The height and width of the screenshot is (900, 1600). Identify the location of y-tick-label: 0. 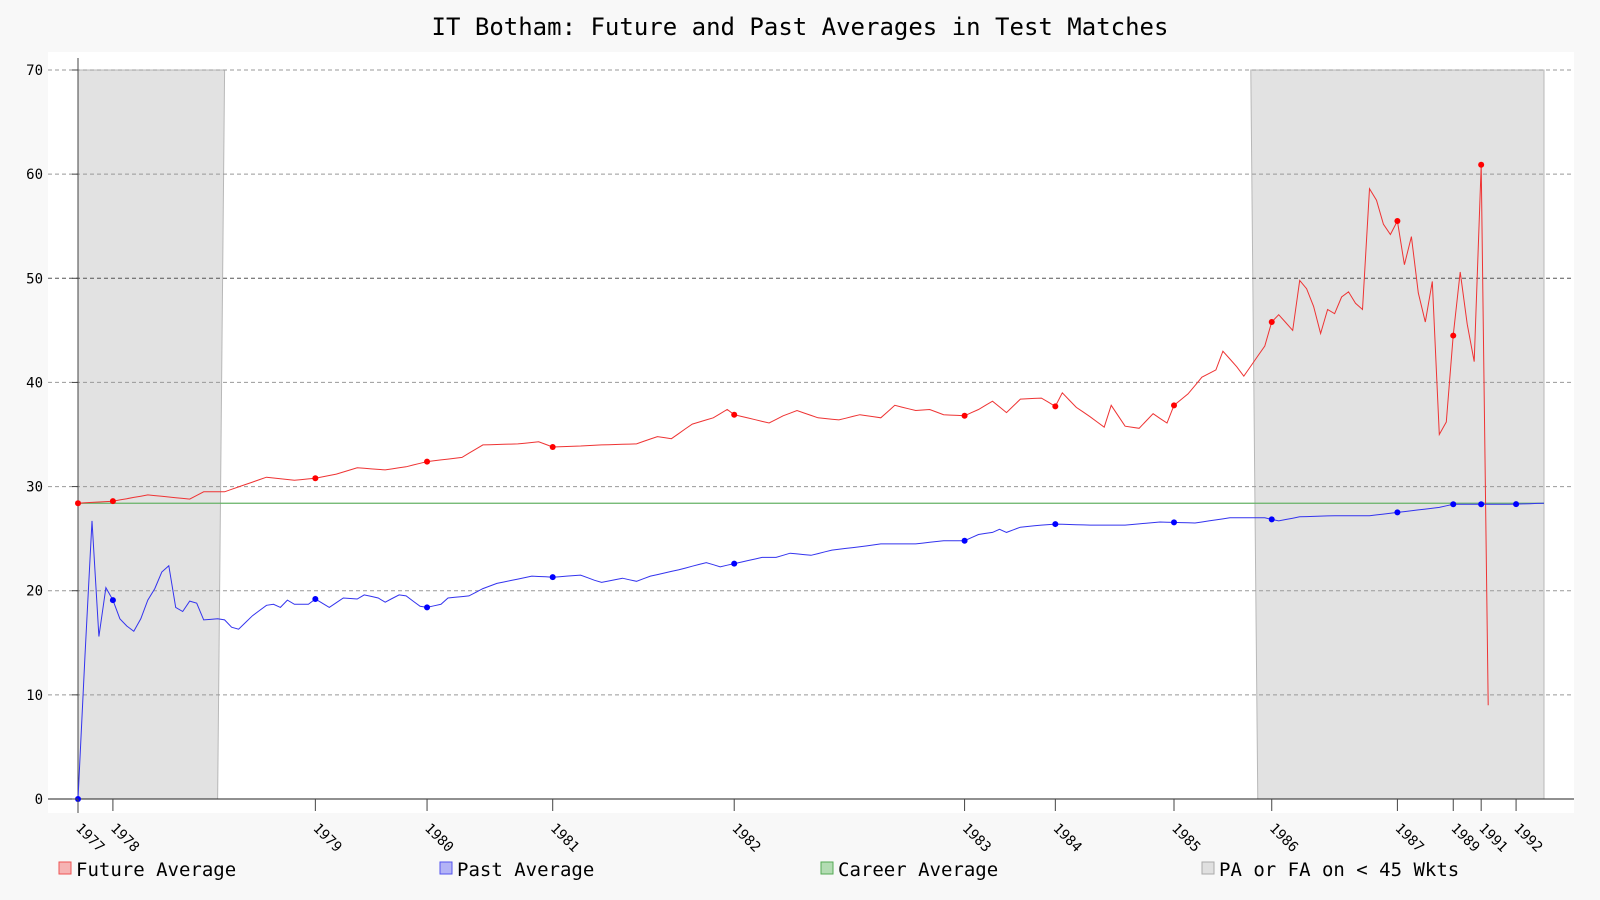
(39, 800).